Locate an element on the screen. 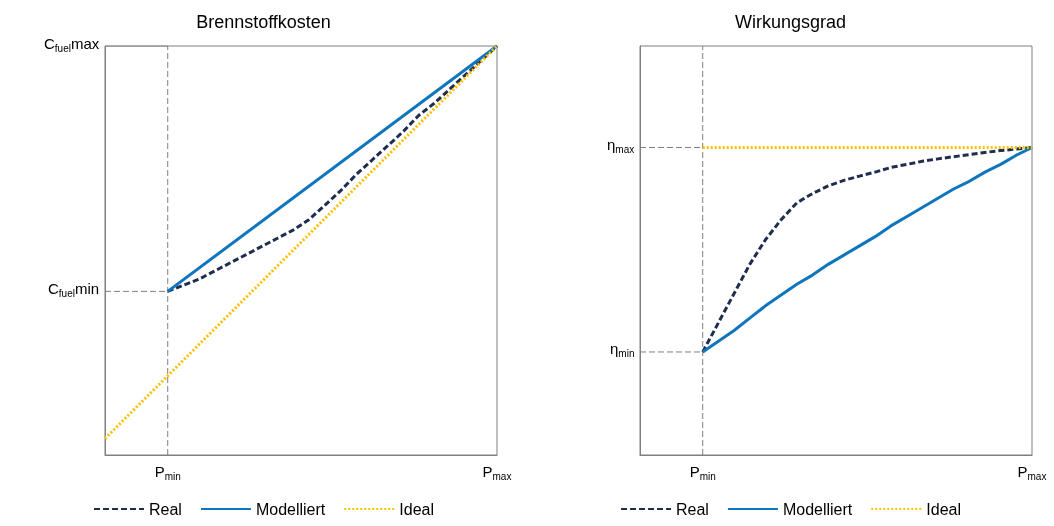  chart-title: Brennstoffkosten is located at coordinates (263, 22).